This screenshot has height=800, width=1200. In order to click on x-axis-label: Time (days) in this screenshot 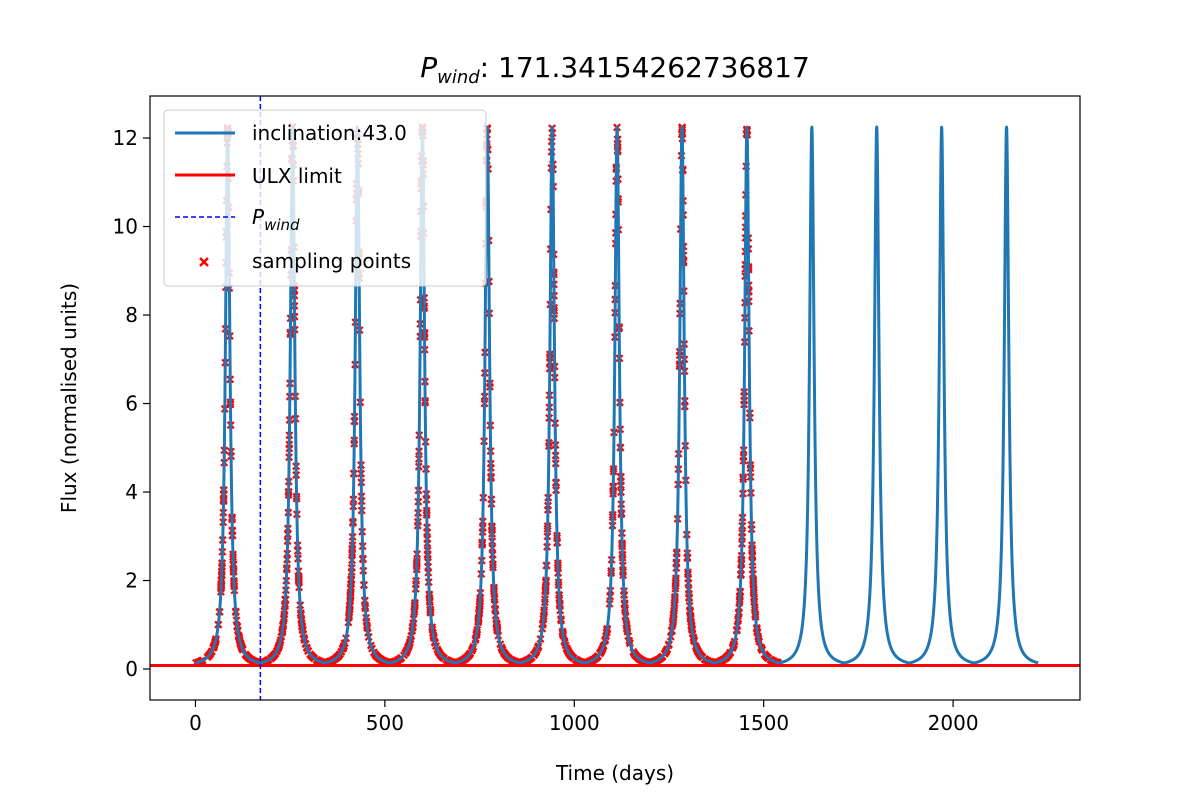, I will do `click(614, 773)`.